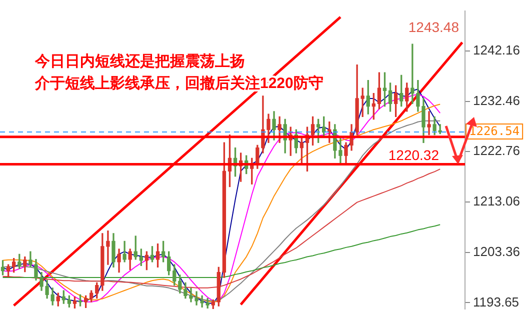 This screenshot has width=529, height=320. Describe the element at coordinates (414, 155) in the screenshot. I see `ref-line-label: 1220.32` at that location.